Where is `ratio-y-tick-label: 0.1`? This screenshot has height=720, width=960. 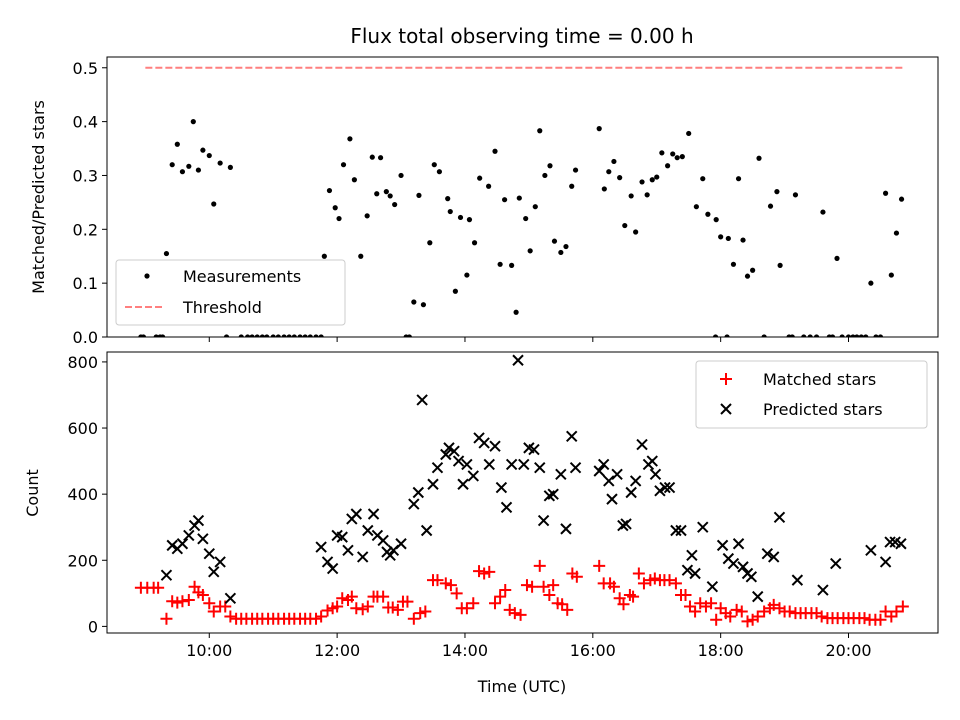 ratio-y-tick-label: 0.1 is located at coordinates (85, 283).